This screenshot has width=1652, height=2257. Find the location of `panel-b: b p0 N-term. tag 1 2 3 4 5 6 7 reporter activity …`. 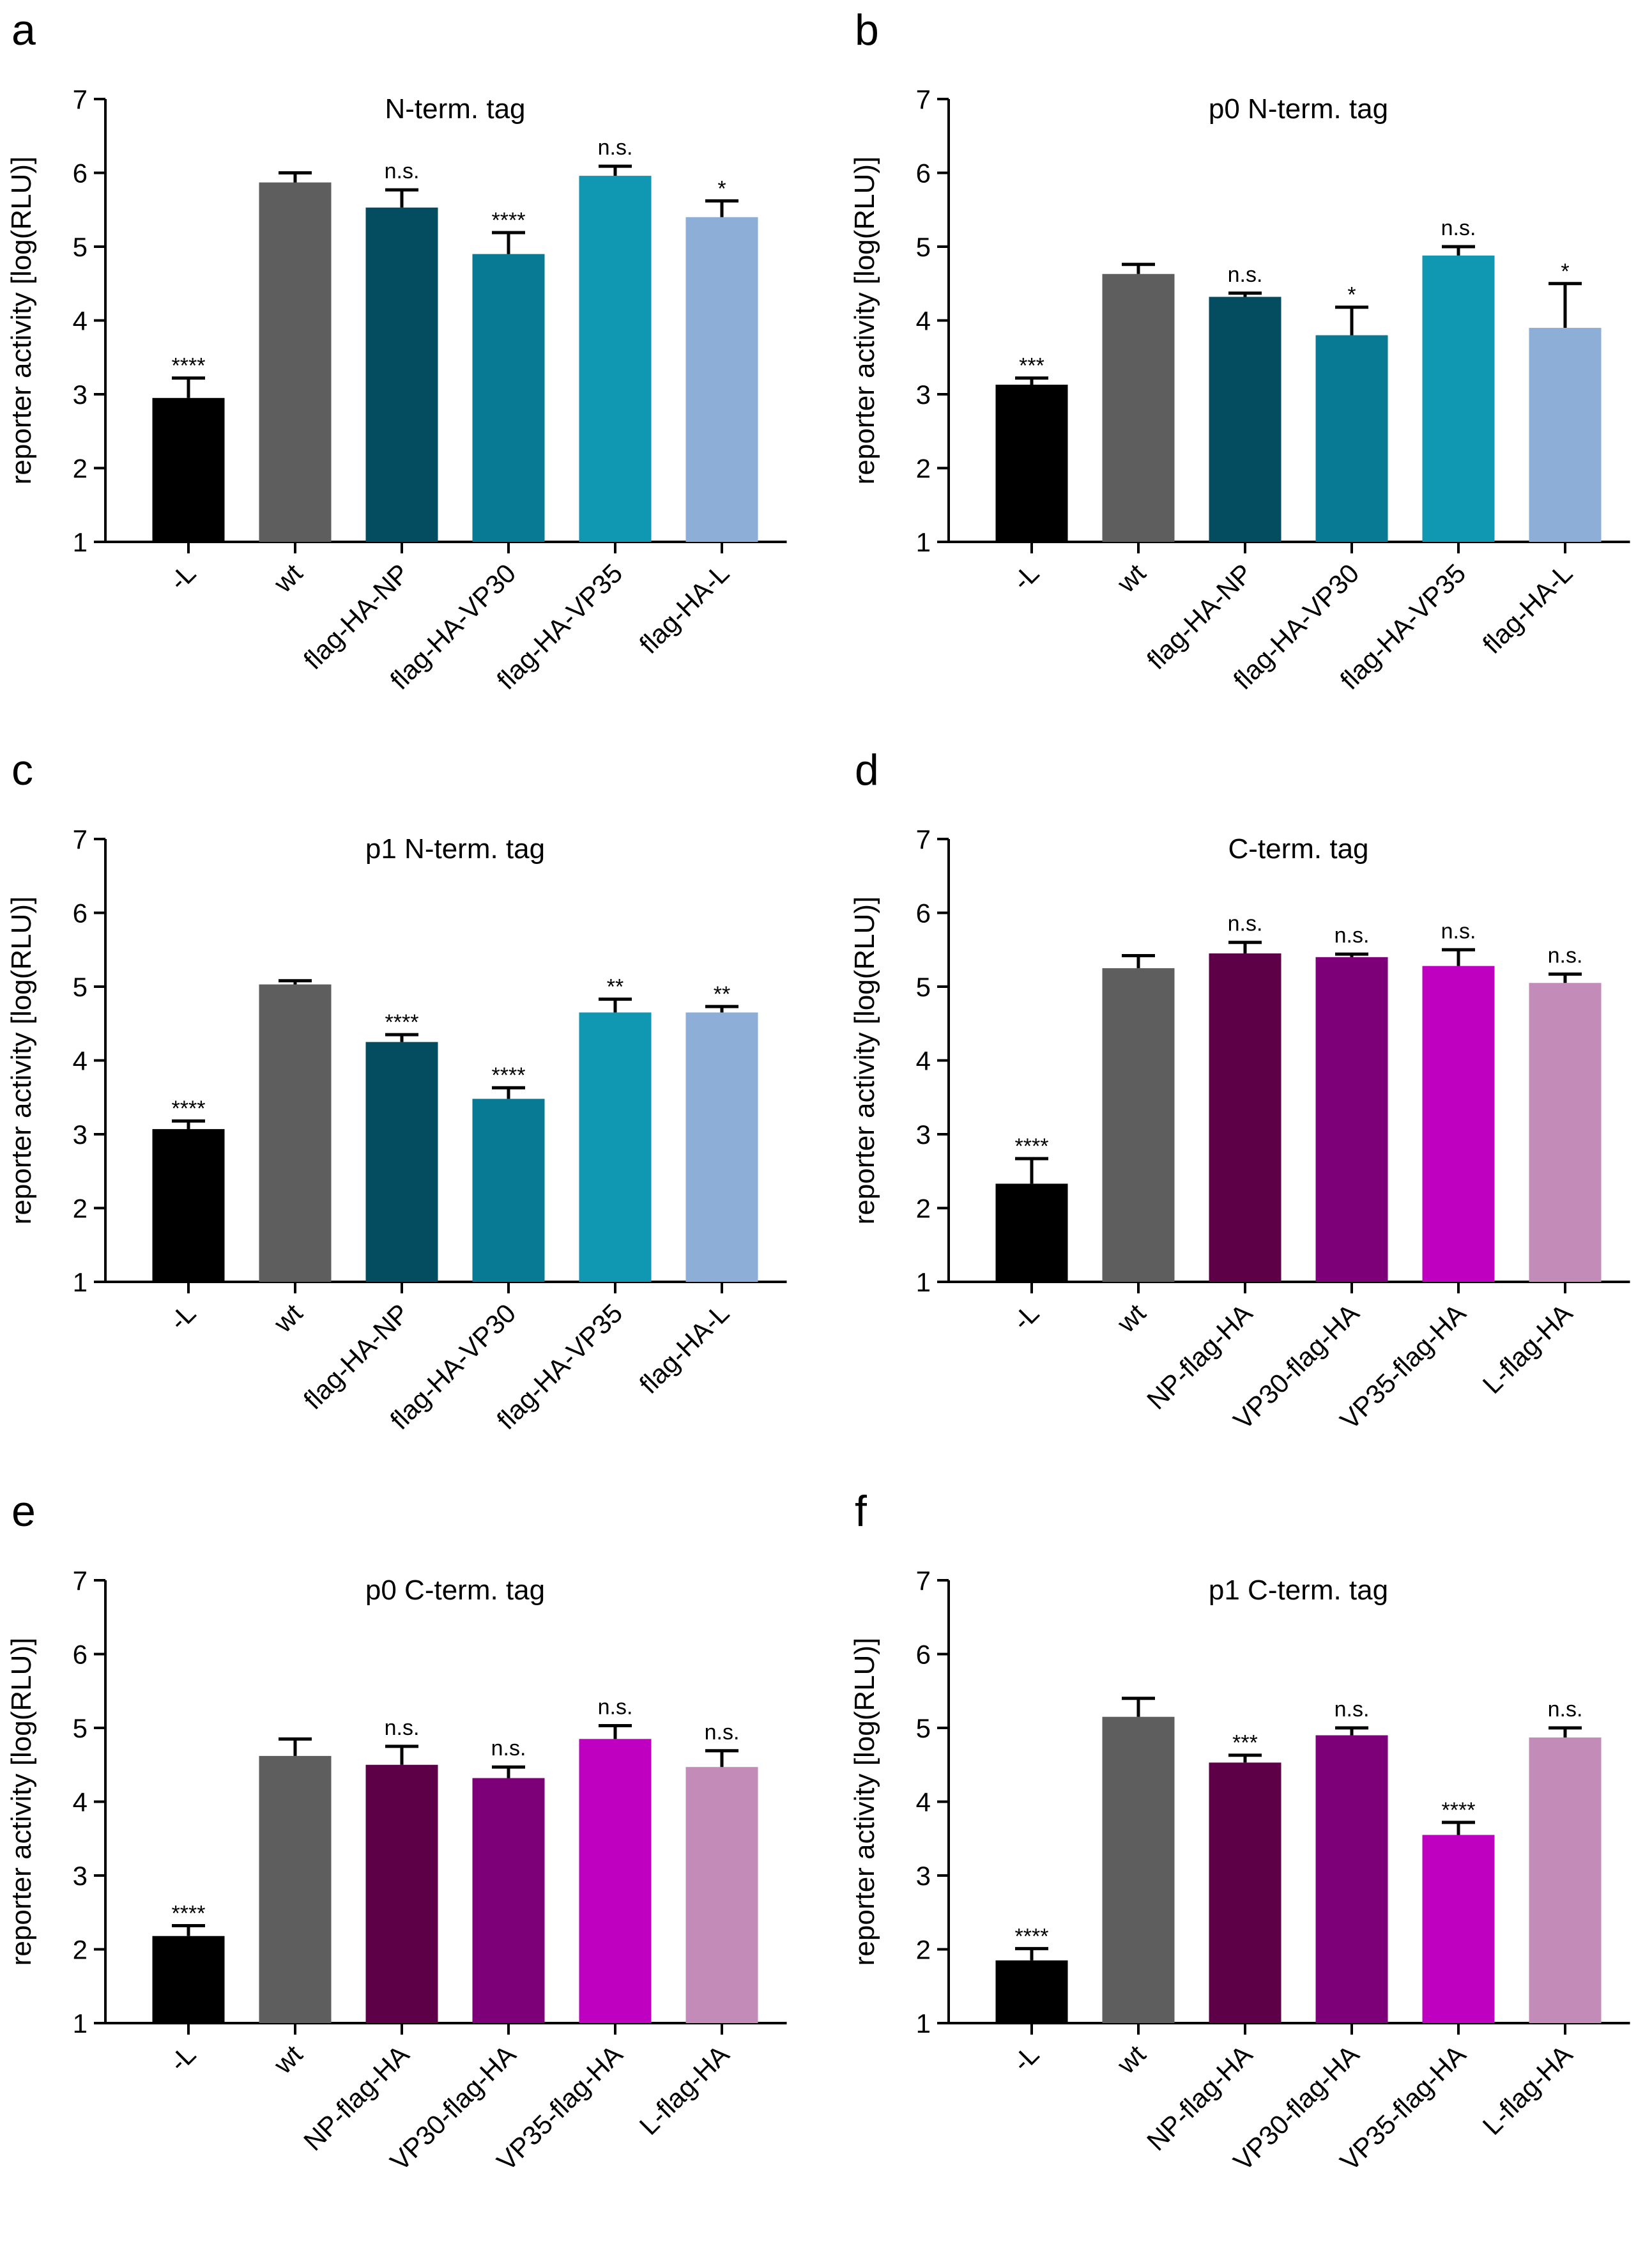

panel-b: b p0 N-term. tag 1 2 3 4 5 6 7 reporter activity … is located at coordinates (1239, 351).